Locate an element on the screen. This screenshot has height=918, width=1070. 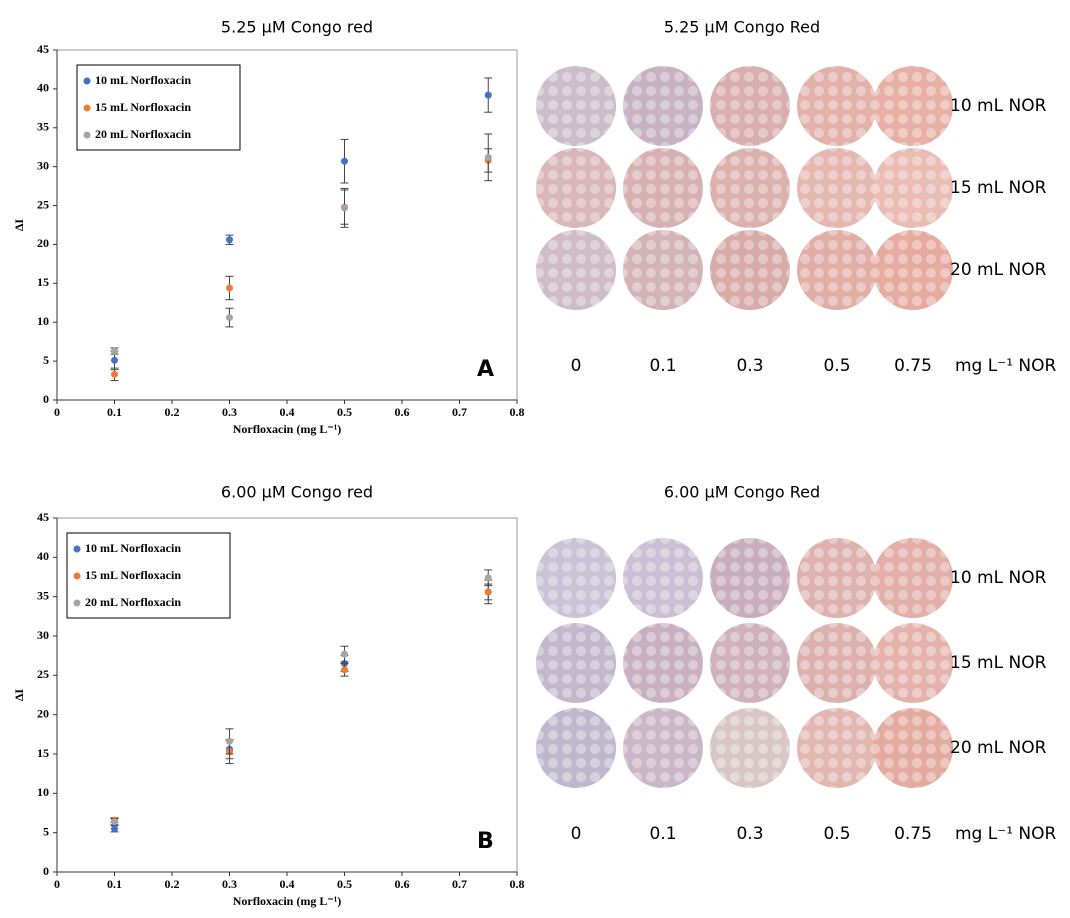
photo-title: 6.00 µM Congo Red is located at coordinates (742, 492).